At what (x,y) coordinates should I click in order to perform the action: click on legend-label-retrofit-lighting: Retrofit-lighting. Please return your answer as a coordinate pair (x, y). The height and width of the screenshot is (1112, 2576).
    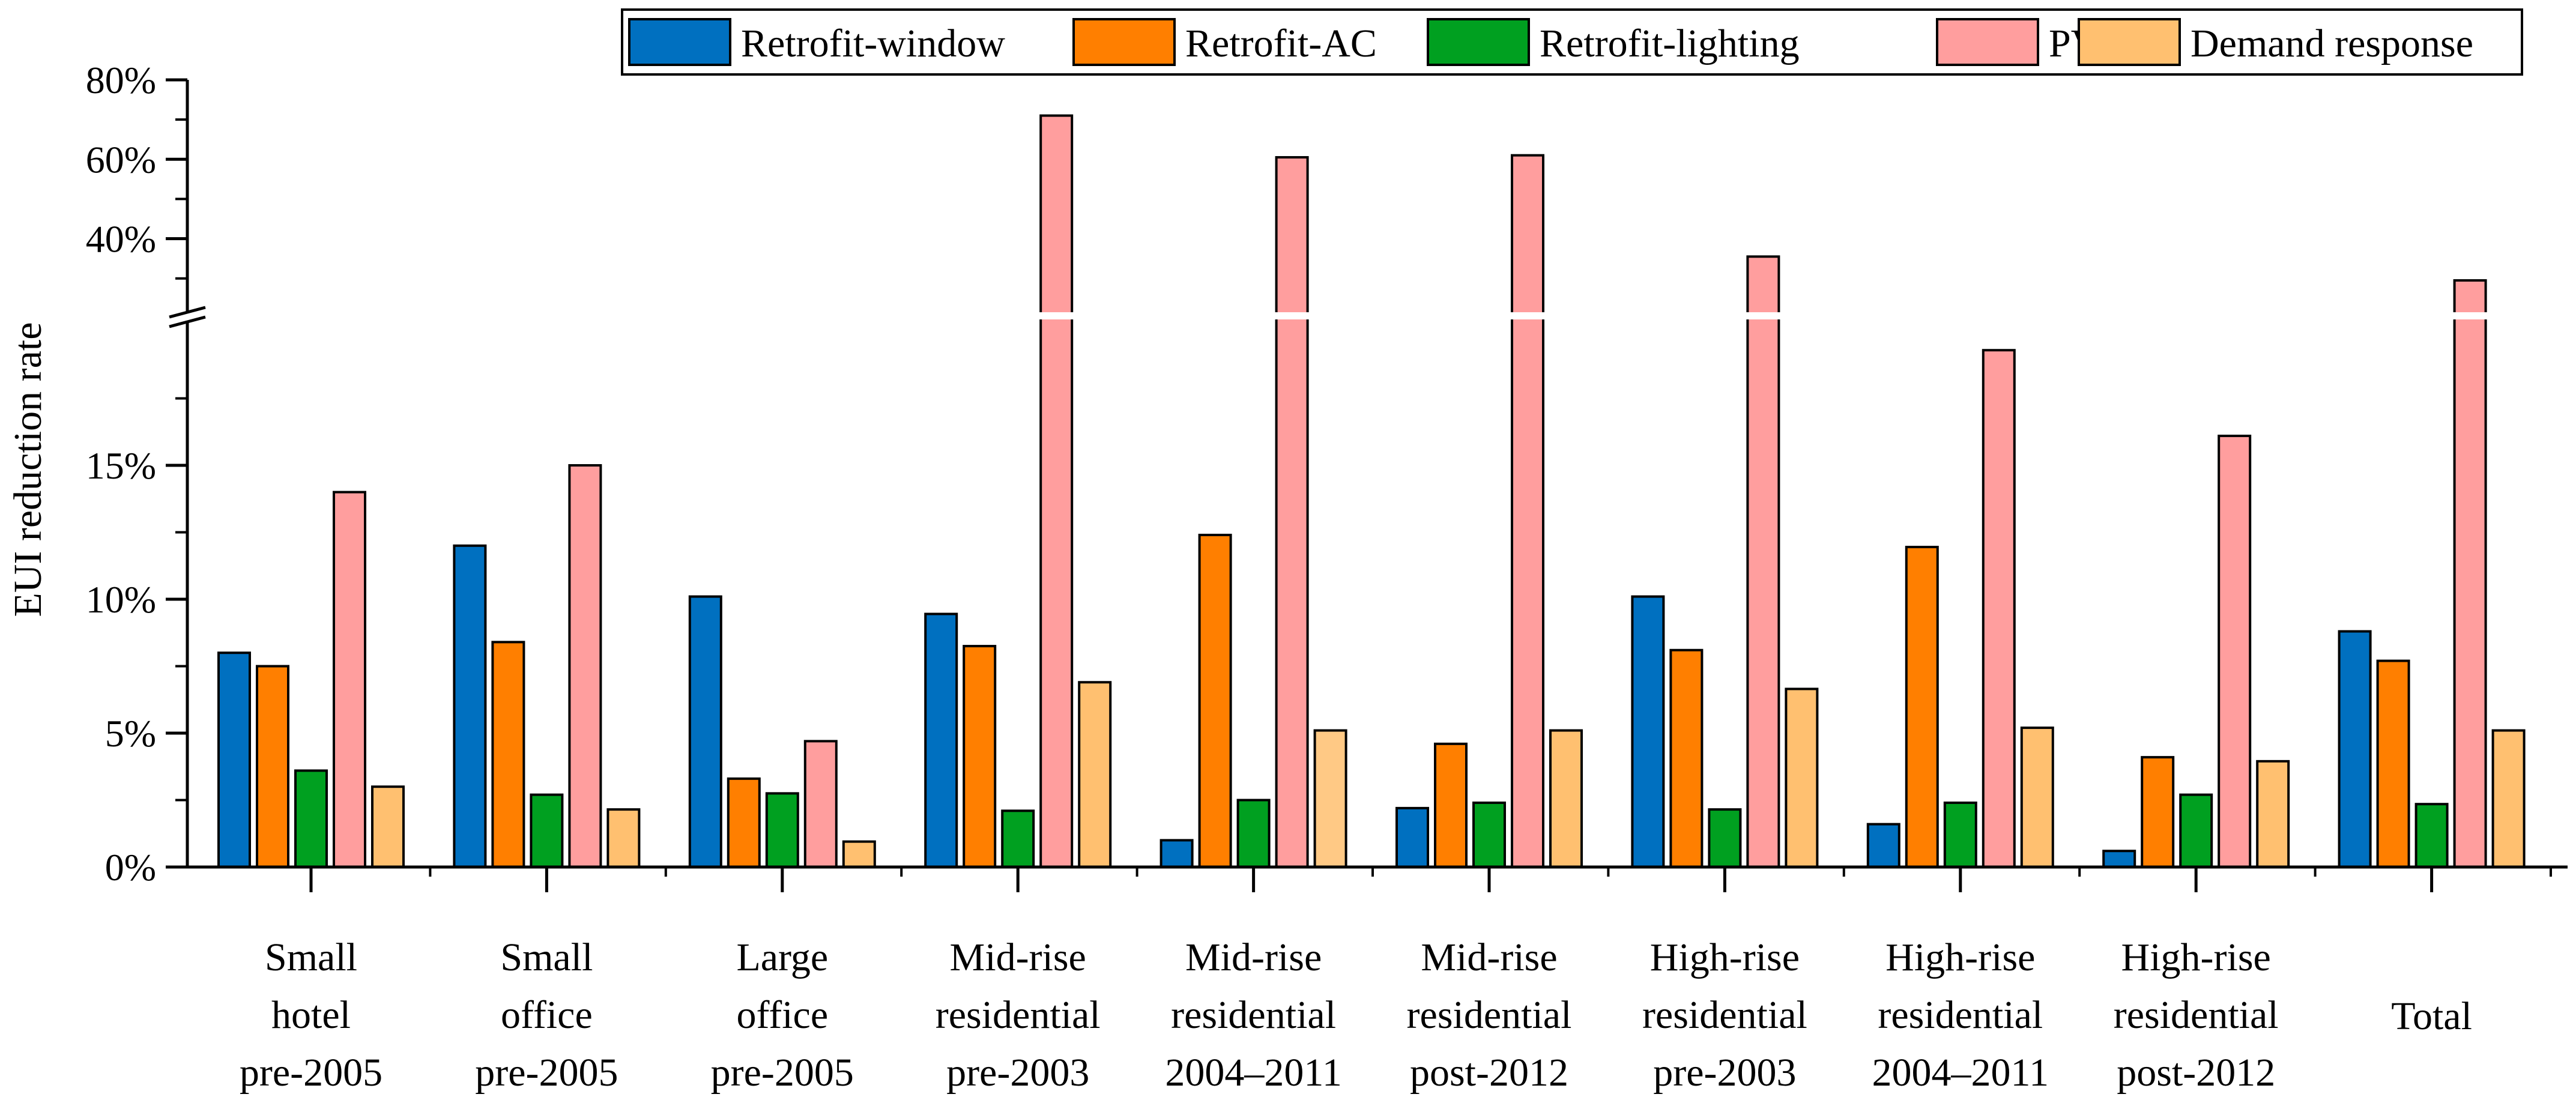
    Looking at the image, I should click on (1670, 43).